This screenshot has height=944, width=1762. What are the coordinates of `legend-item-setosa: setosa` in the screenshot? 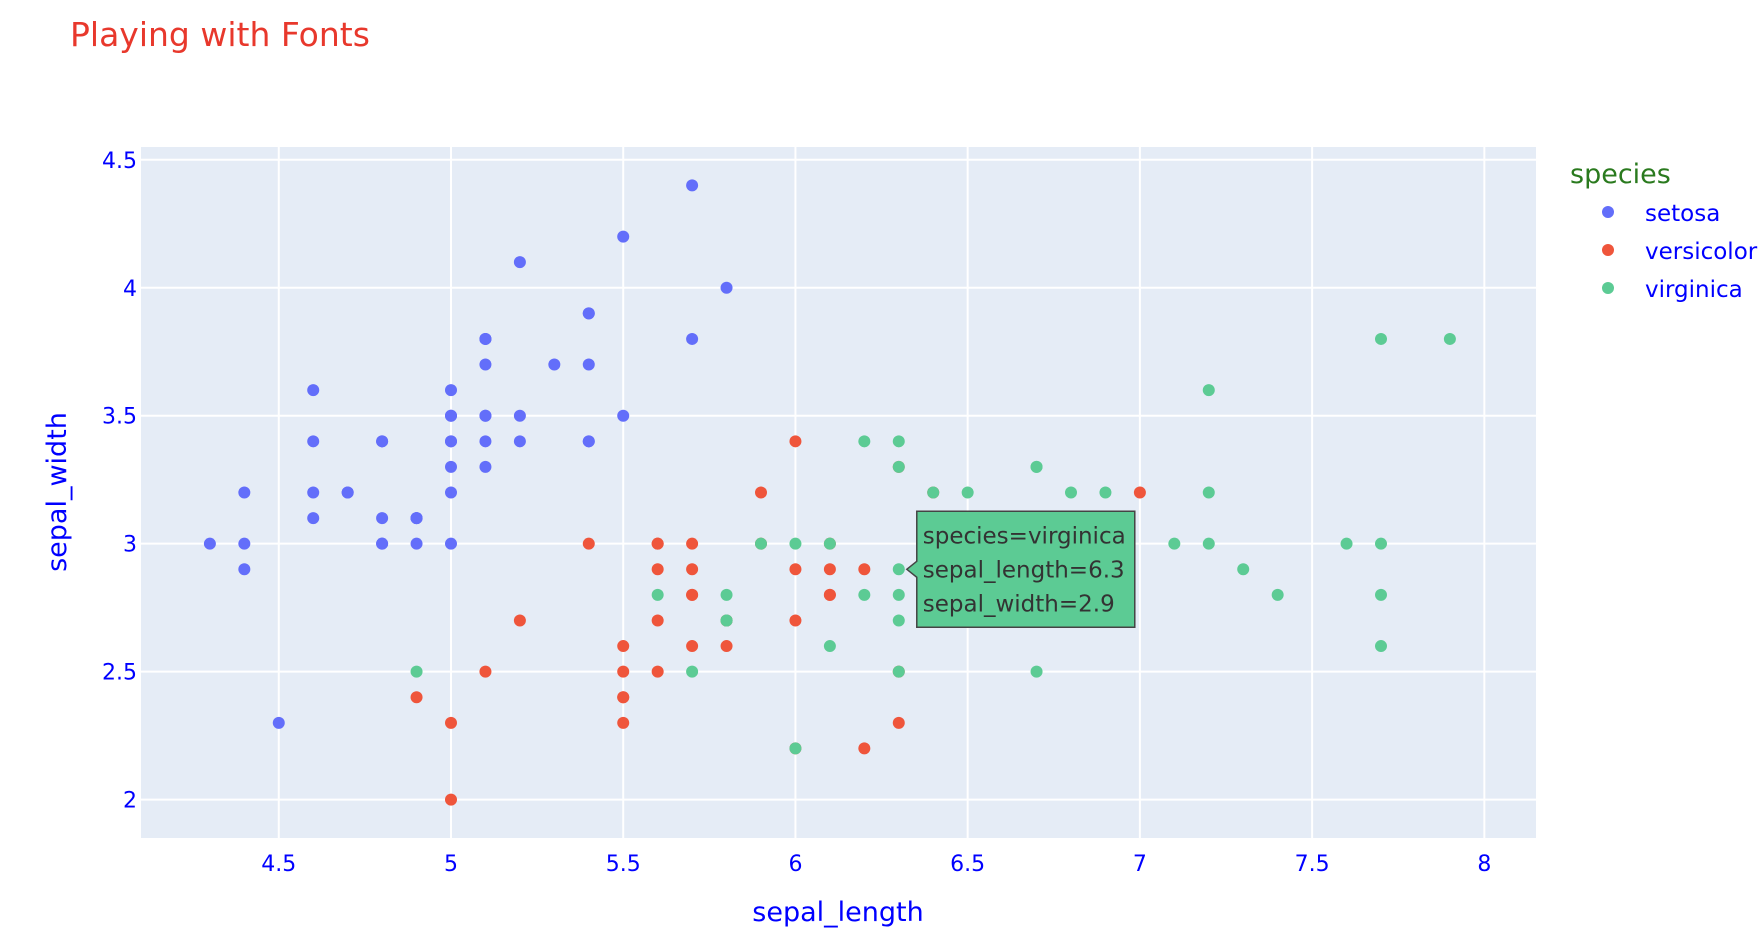 It's located at (1661, 214).